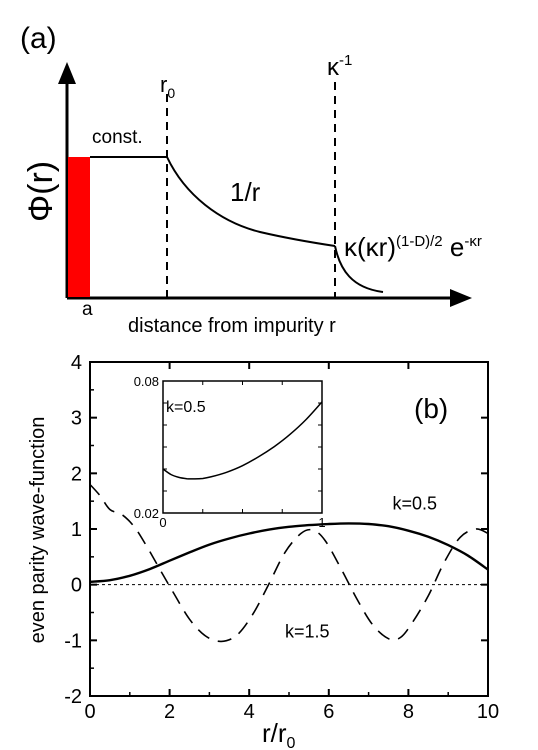 The width and height of the screenshot is (538, 750). What do you see at coordinates (76, 419) in the screenshot?
I see `y-tick-label: 3` at bounding box center [76, 419].